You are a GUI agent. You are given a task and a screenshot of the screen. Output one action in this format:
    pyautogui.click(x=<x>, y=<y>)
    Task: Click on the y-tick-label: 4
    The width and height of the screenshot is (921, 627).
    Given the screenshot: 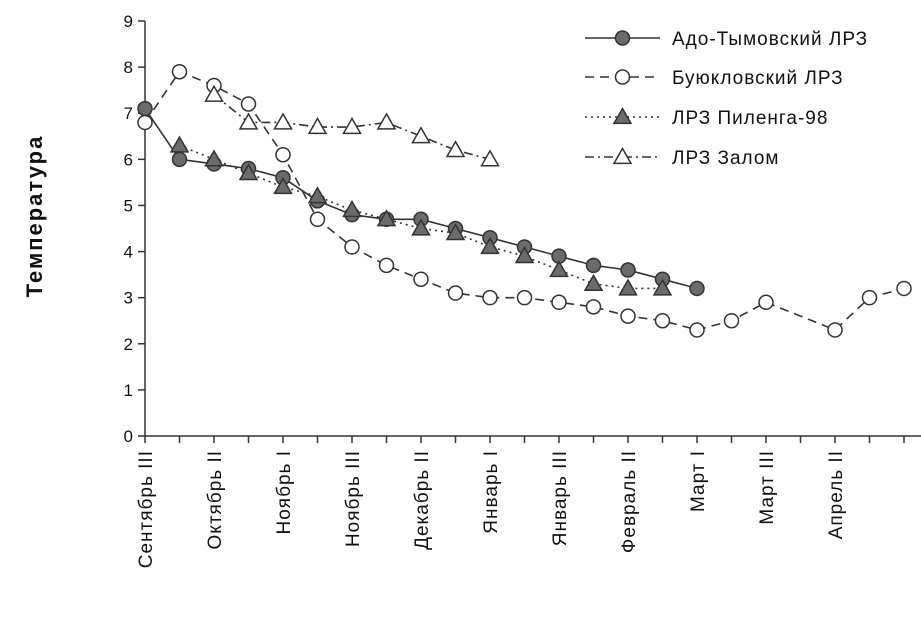 What is the action you would take?
    pyautogui.click(x=128, y=252)
    